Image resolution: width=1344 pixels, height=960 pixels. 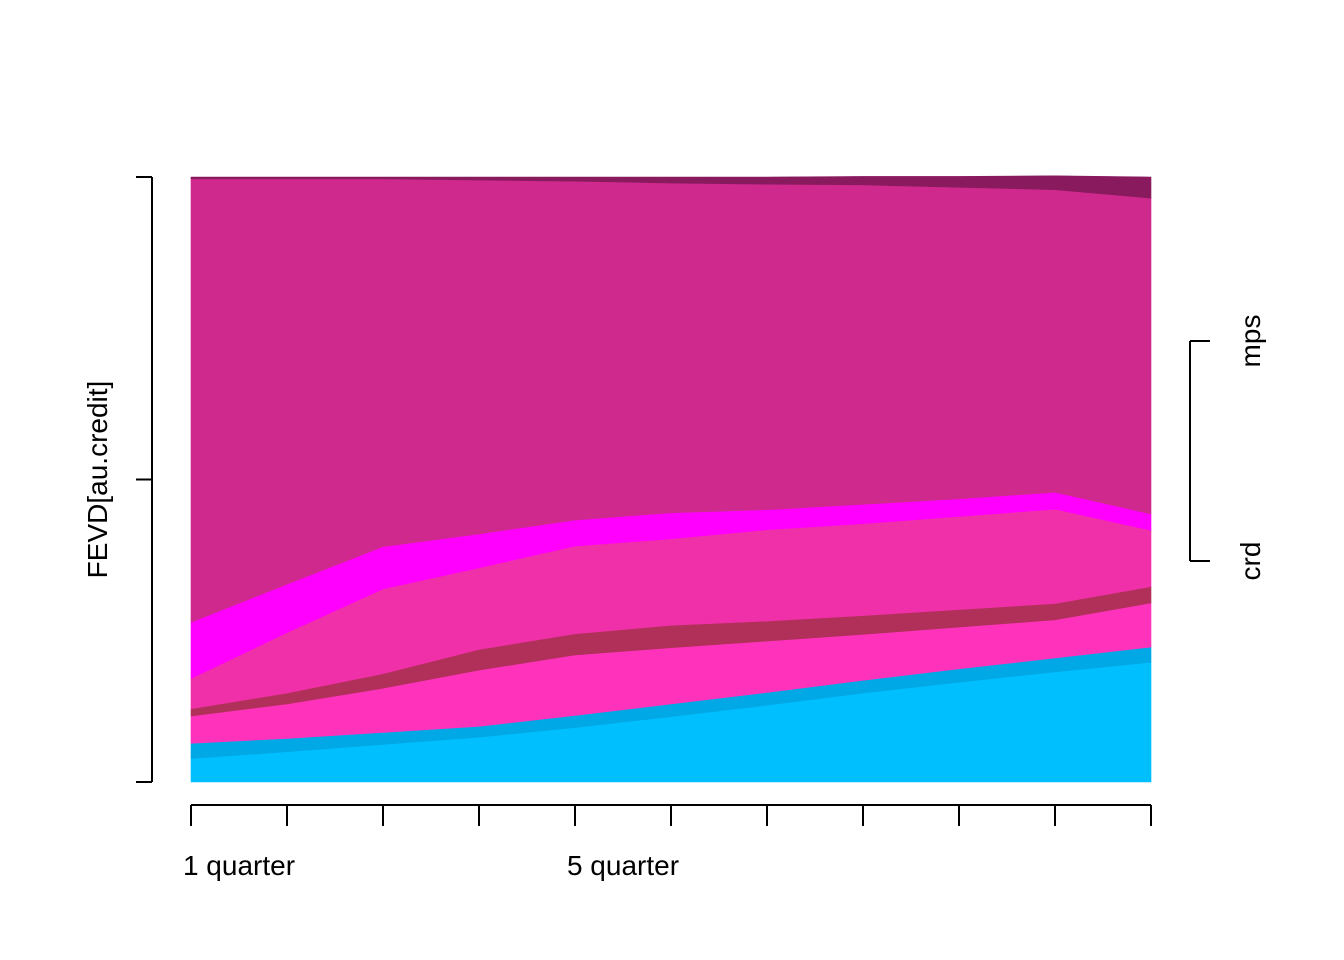 I want to click on x-tick-label-1: 1 quarter, so click(x=239, y=865).